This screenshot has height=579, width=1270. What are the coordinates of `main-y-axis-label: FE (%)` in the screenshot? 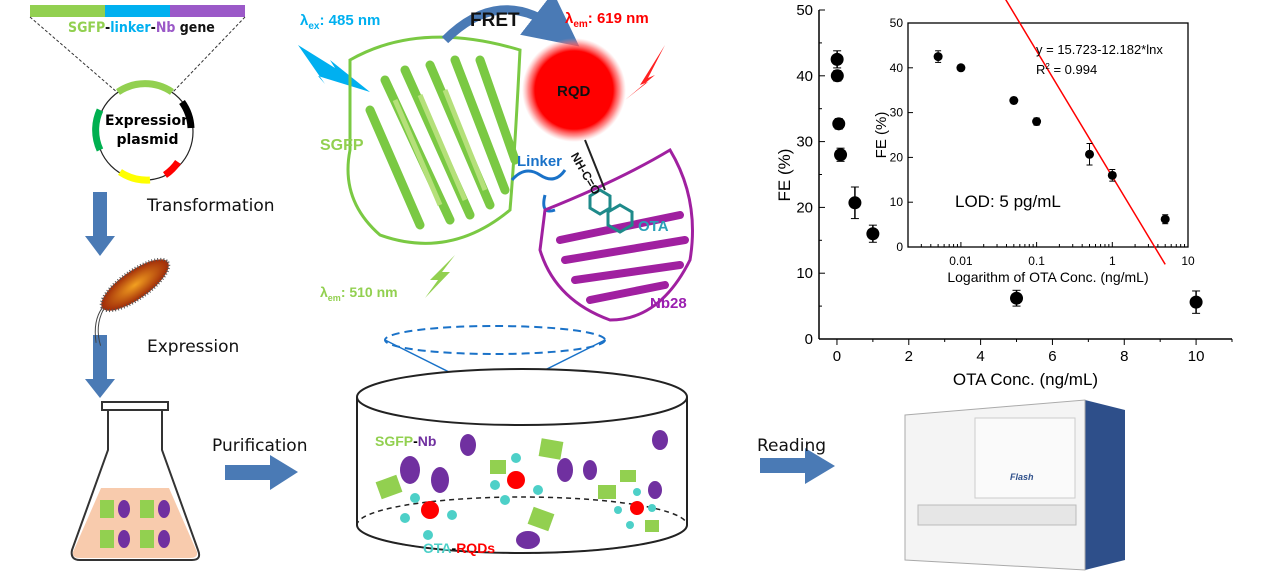 It's located at (784, 175).